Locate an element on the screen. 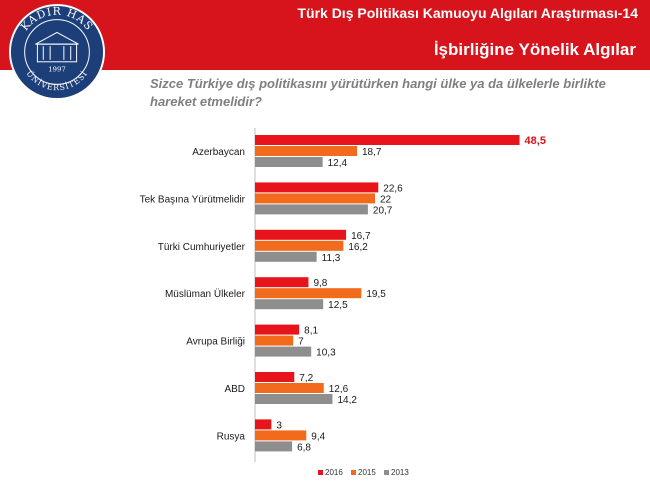 The image size is (650, 488). bar-2016-rusya is located at coordinates (263, 424).